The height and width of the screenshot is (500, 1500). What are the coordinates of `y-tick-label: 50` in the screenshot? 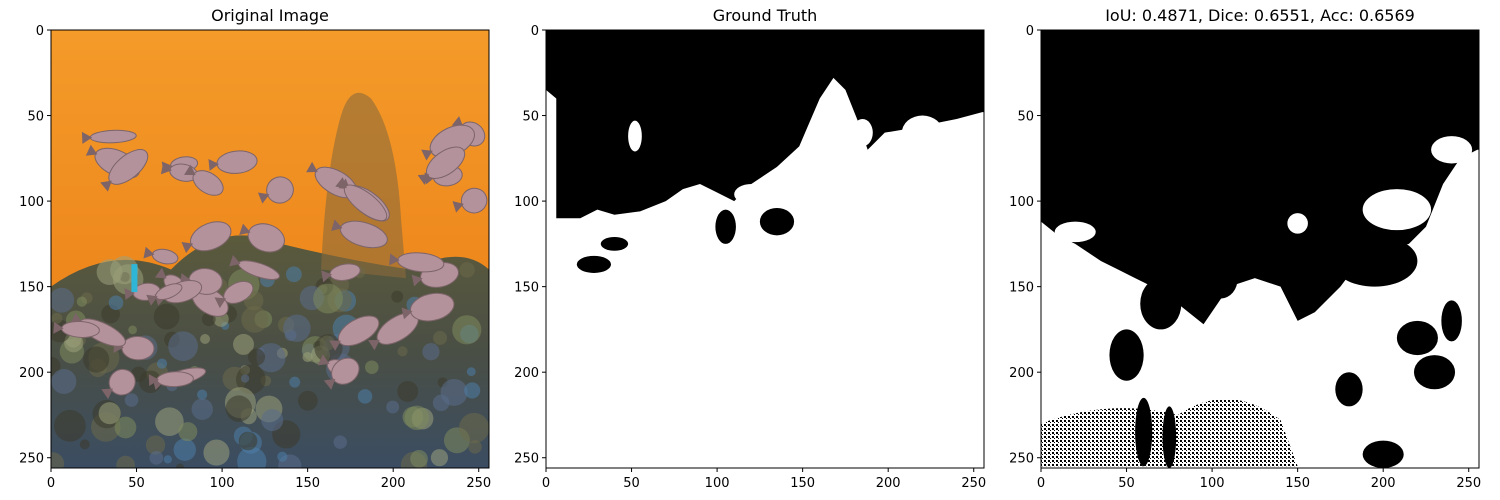 It's located at (530, 117).